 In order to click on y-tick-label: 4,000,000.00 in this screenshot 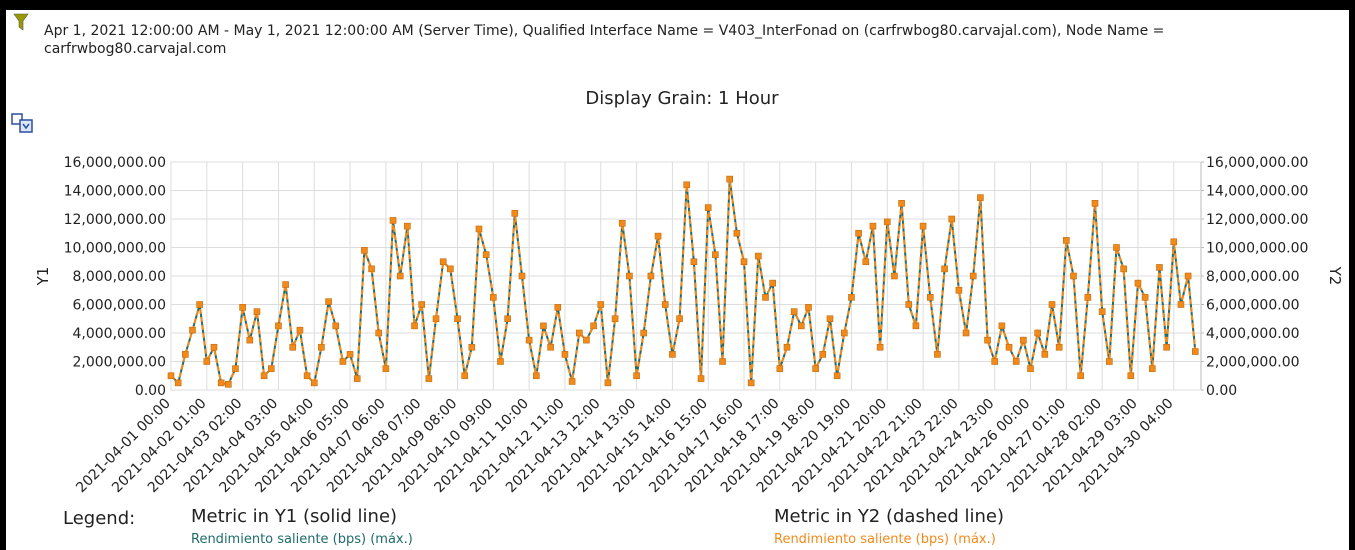, I will do `click(119, 334)`.